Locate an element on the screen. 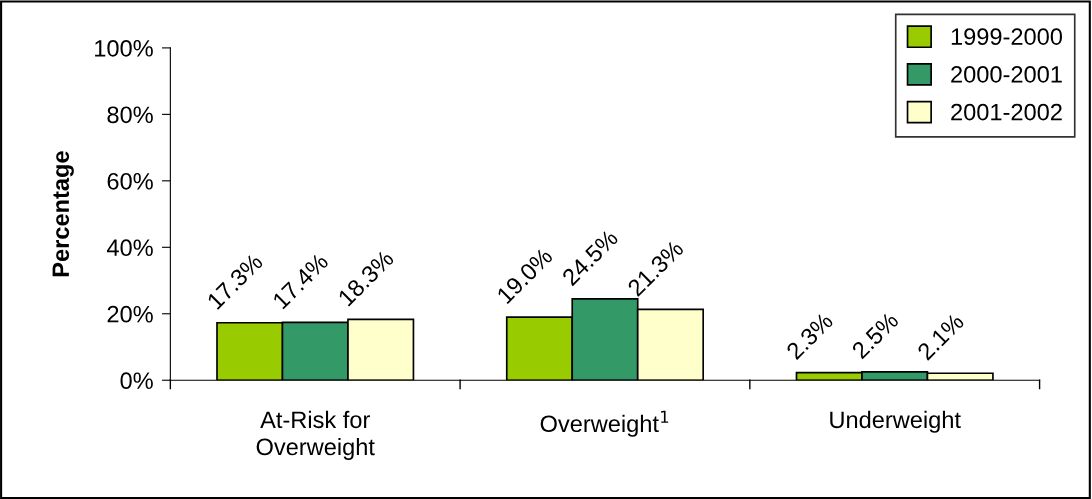 The width and height of the screenshot is (1092, 499). x-tick-label: Overweight$^{1}$ is located at coordinates (604, 423).